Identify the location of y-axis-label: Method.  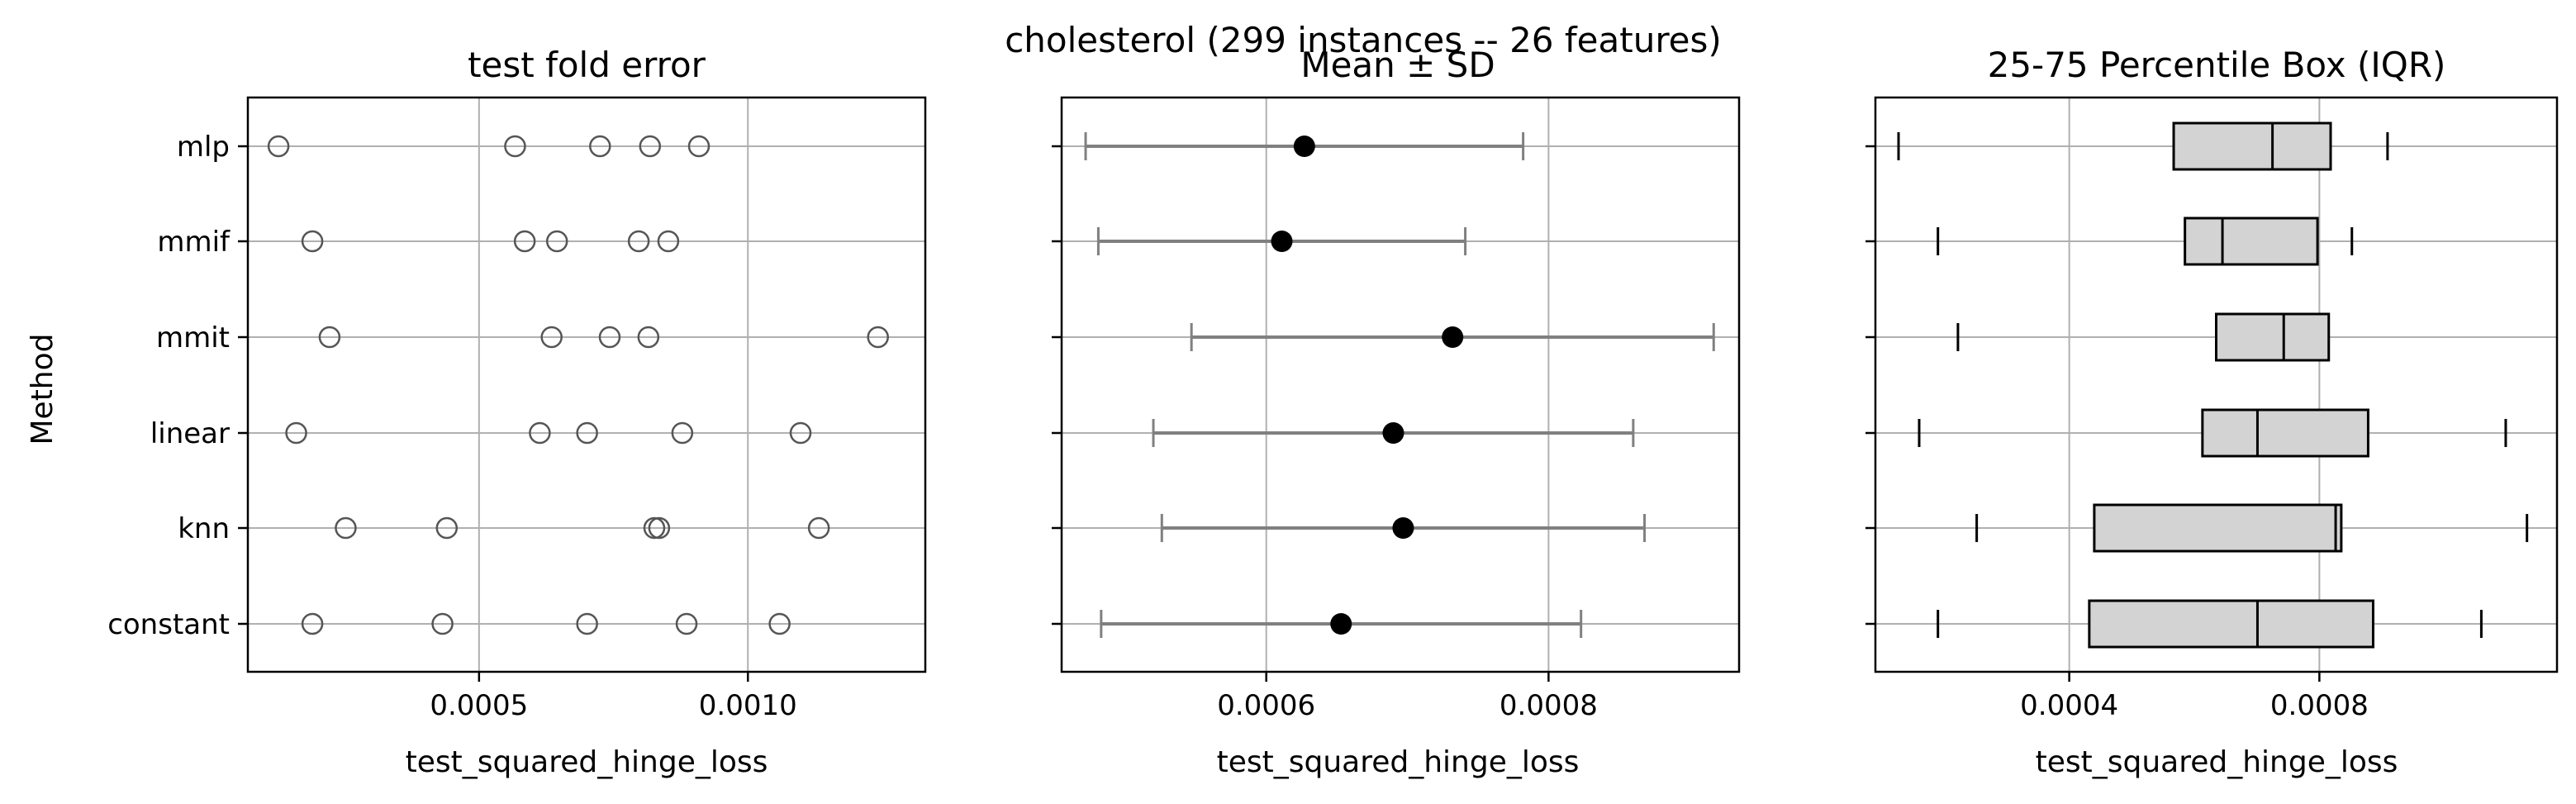
(42, 389).